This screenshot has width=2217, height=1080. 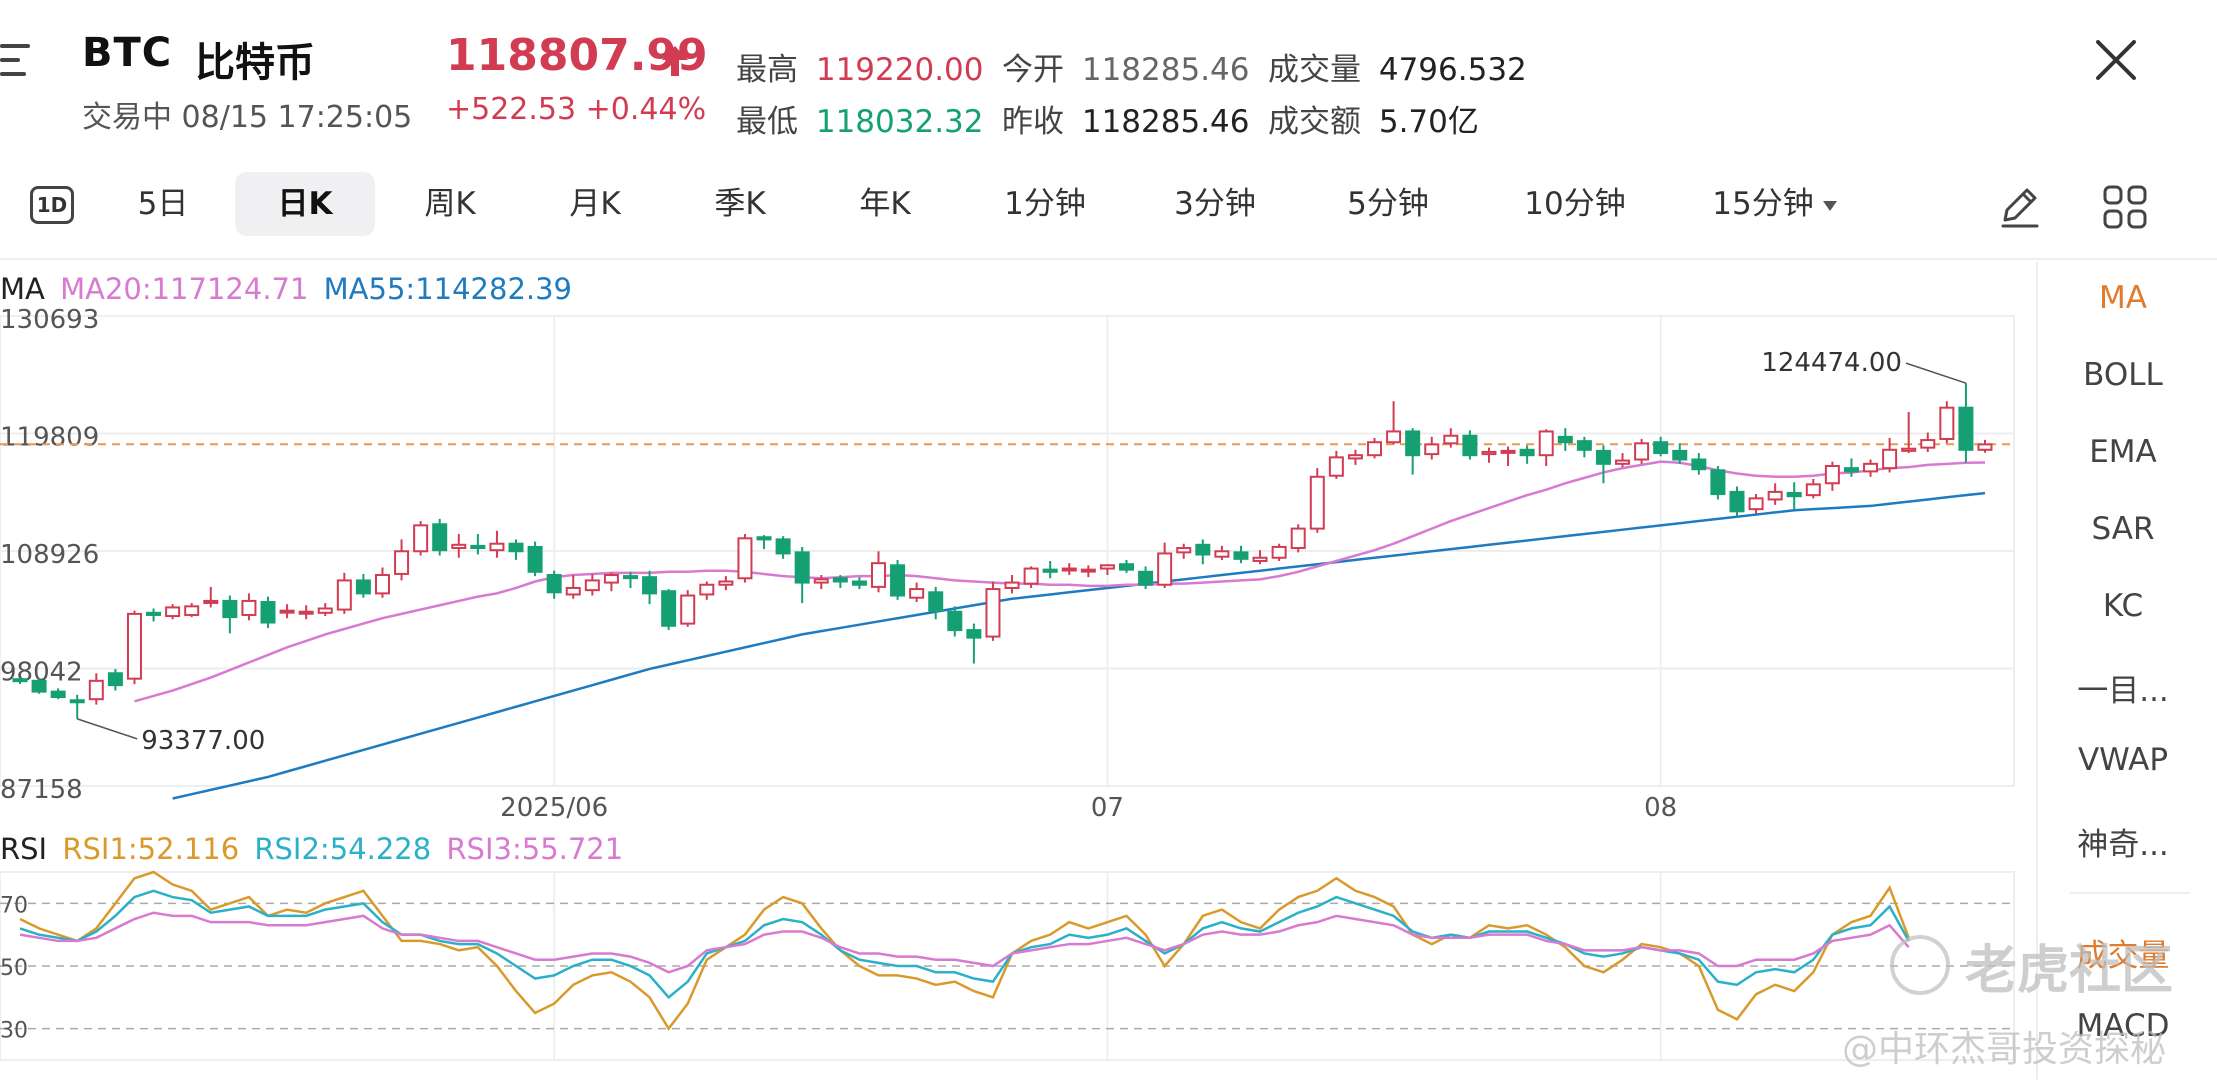 What do you see at coordinates (1428, 122) in the screenshot?
I see `turnover-value: 5.70亿` at bounding box center [1428, 122].